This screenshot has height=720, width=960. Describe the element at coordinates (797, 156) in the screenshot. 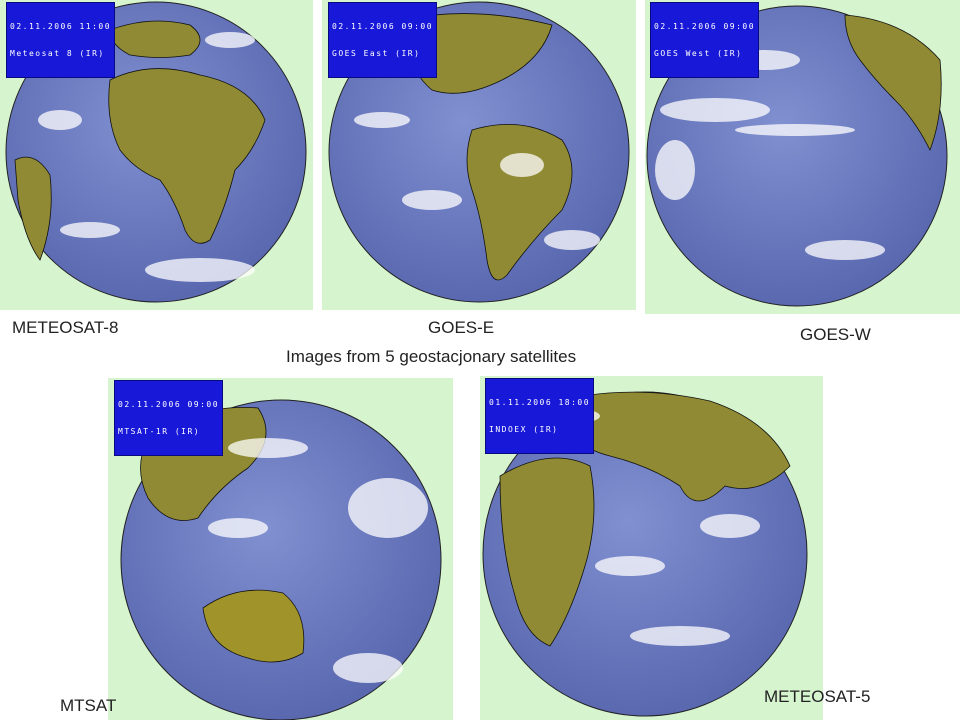

I see `earth-globe-goes-w` at that location.